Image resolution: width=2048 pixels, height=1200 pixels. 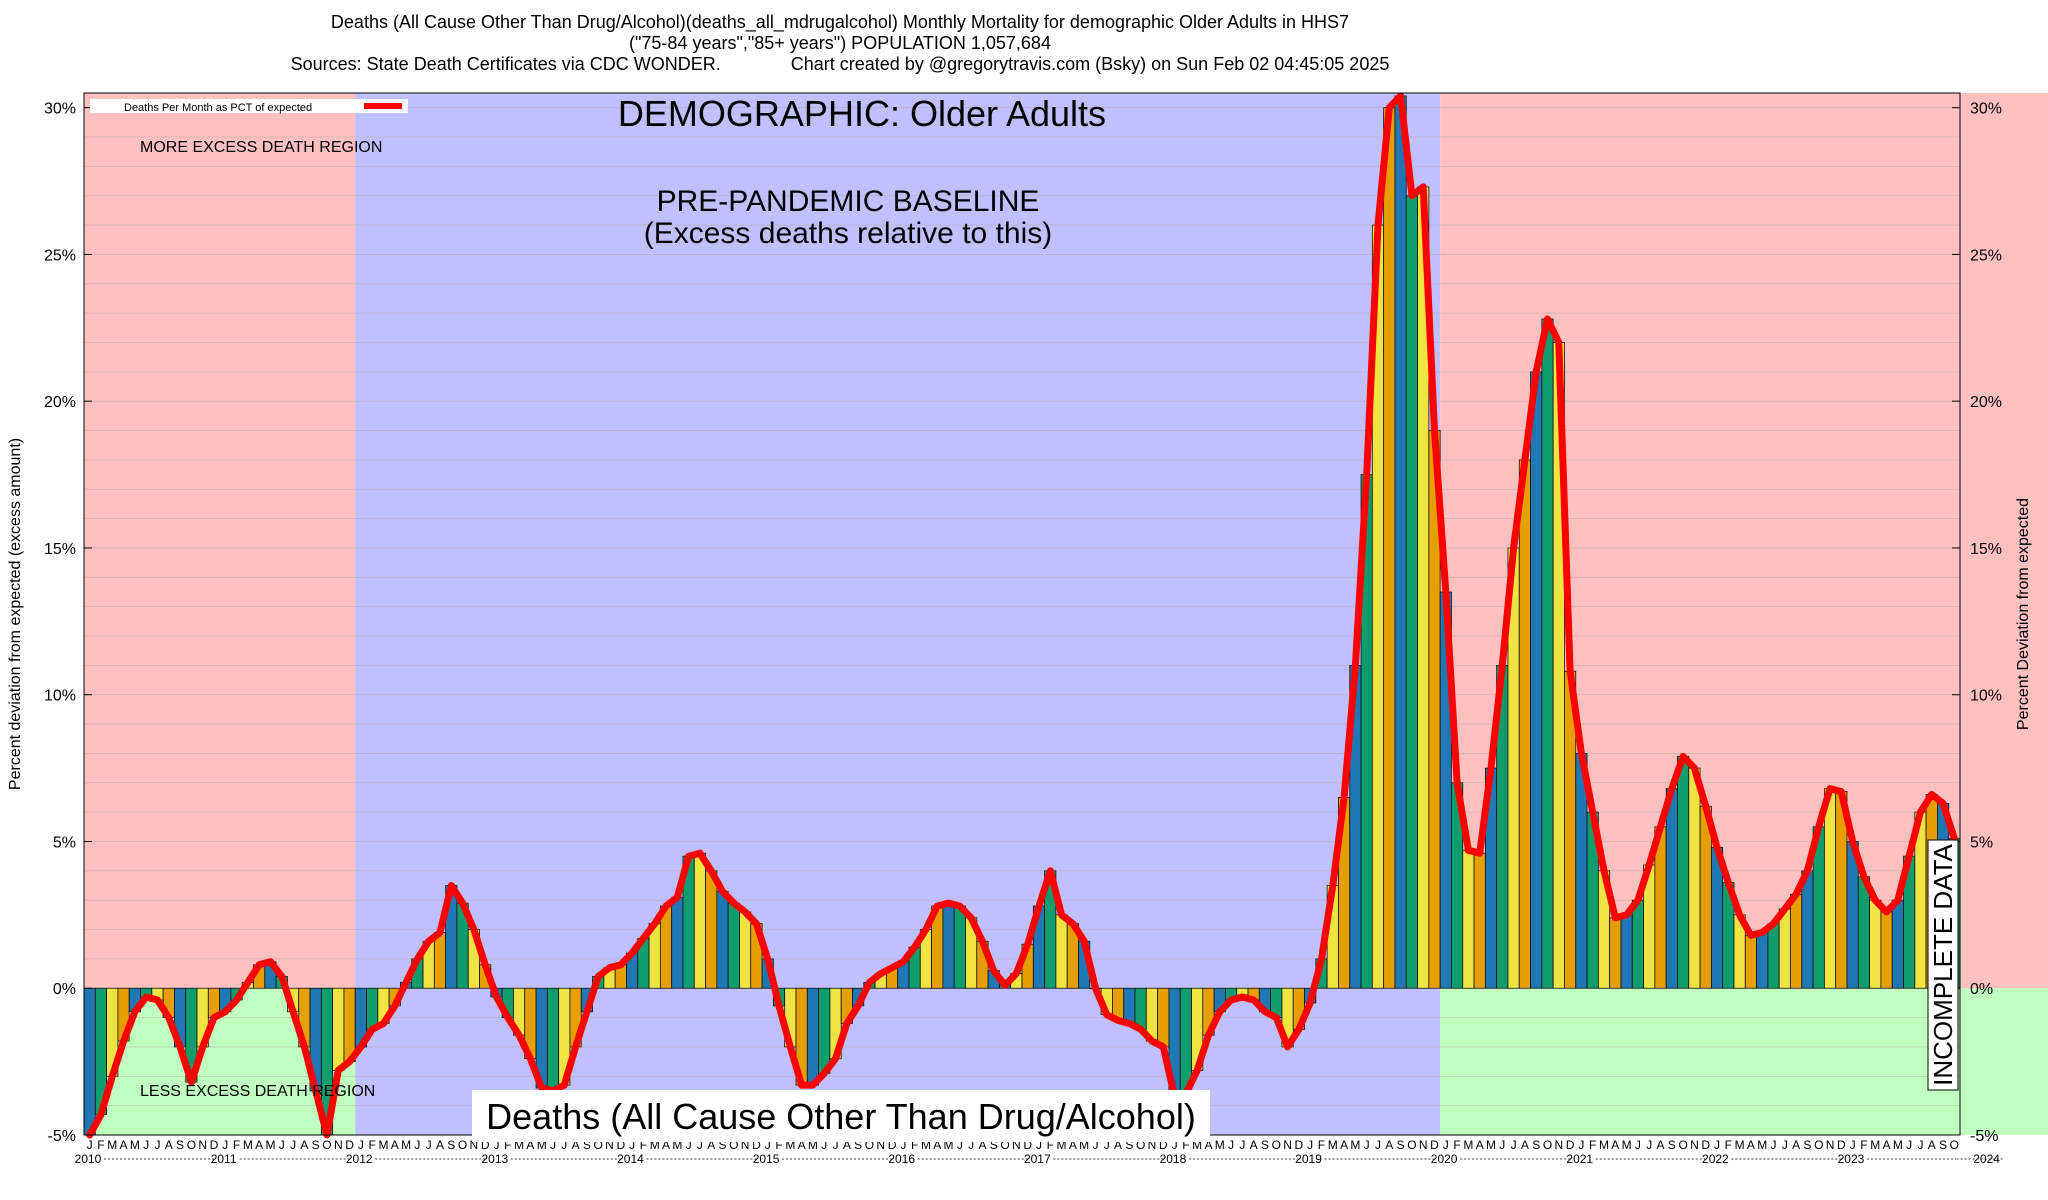 I want to click on x-year-label: 2019, so click(x=1308, y=1159).